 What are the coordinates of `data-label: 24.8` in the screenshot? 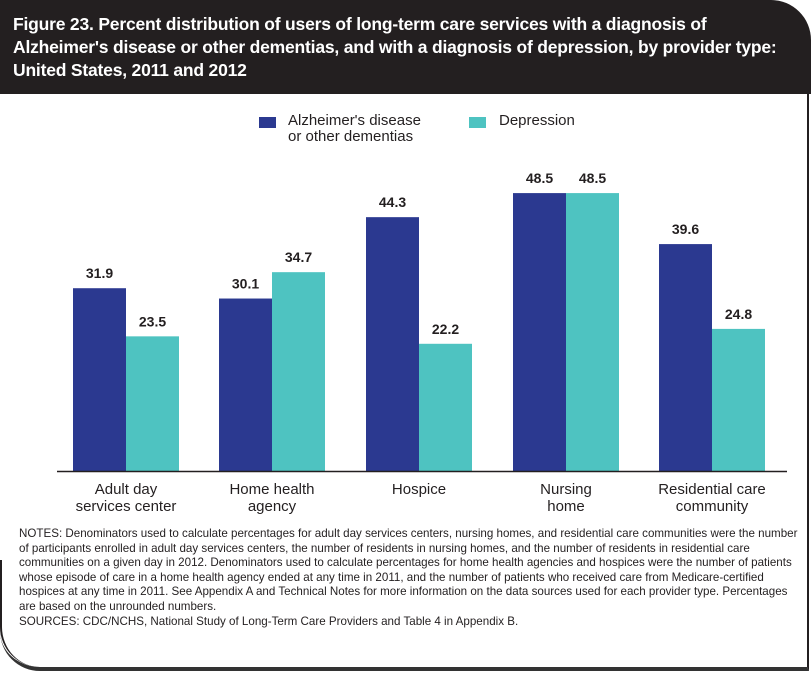 It's located at (738, 314).